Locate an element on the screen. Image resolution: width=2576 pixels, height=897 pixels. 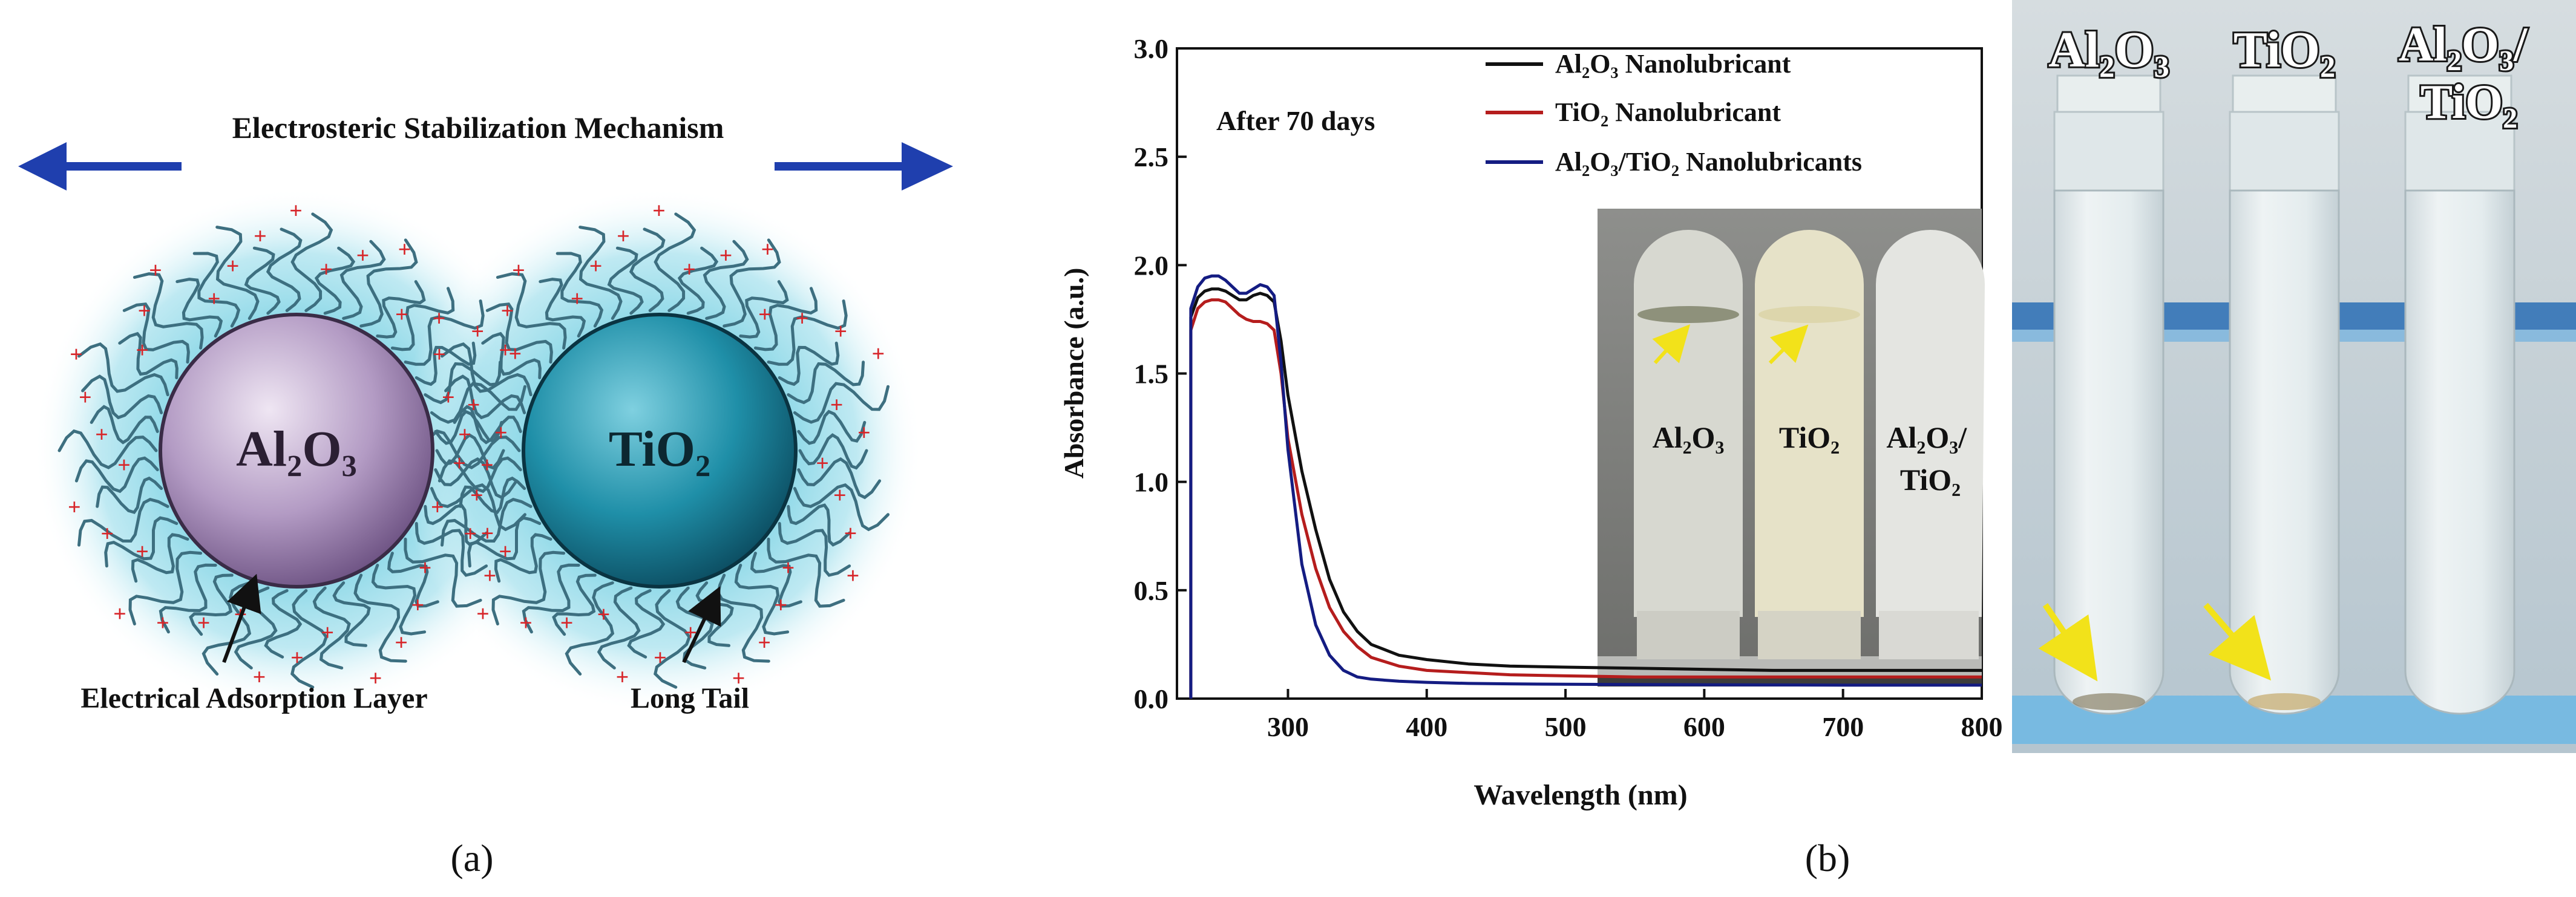
tube-al2o3 is located at coordinates (2109, 394).